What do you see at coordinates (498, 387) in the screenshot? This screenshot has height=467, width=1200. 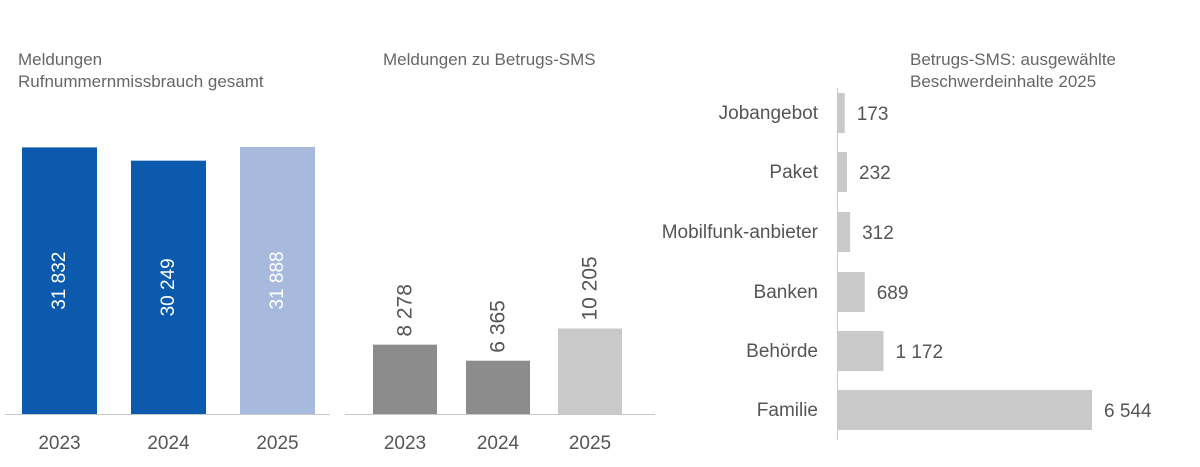 I see `chart2-bar-2024` at bounding box center [498, 387].